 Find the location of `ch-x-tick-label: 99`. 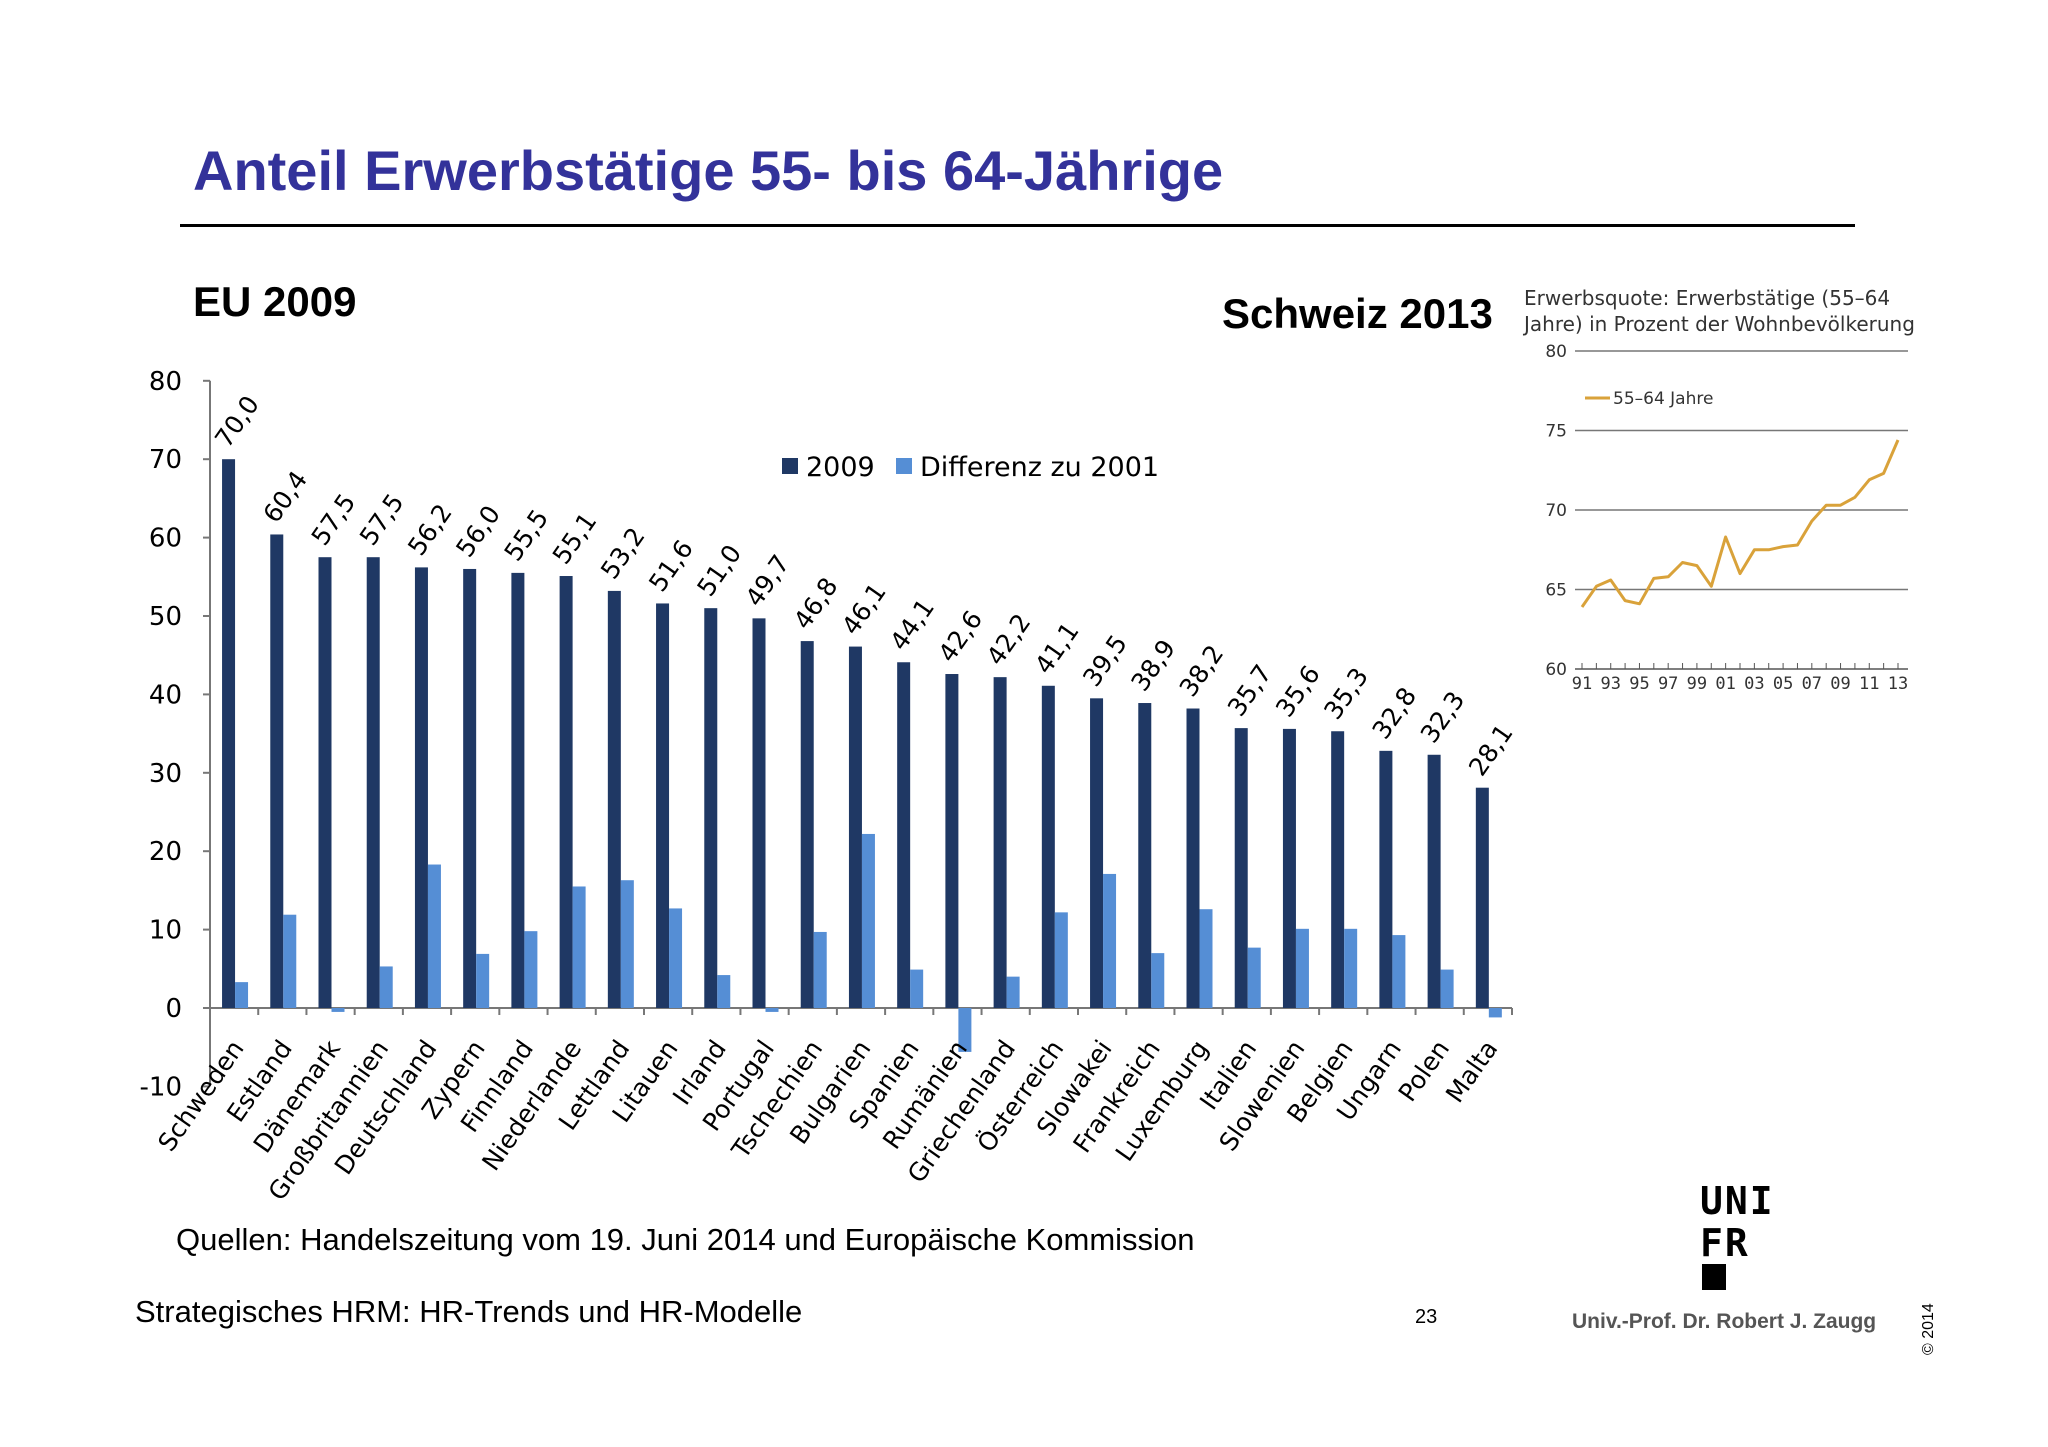

ch-x-tick-label: 99 is located at coordinates (1697, 684).